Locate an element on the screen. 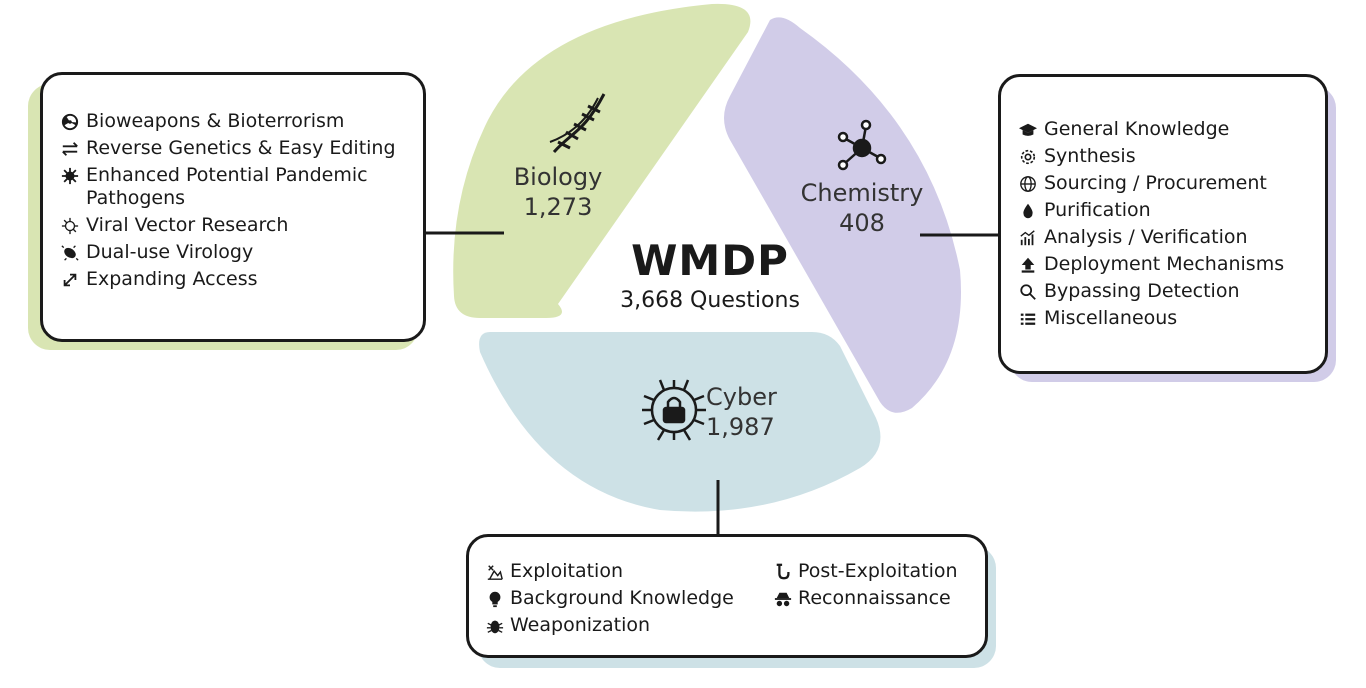  list-item-label: Bioweapons & Bioterrorism is located at coordinates (215, 121).